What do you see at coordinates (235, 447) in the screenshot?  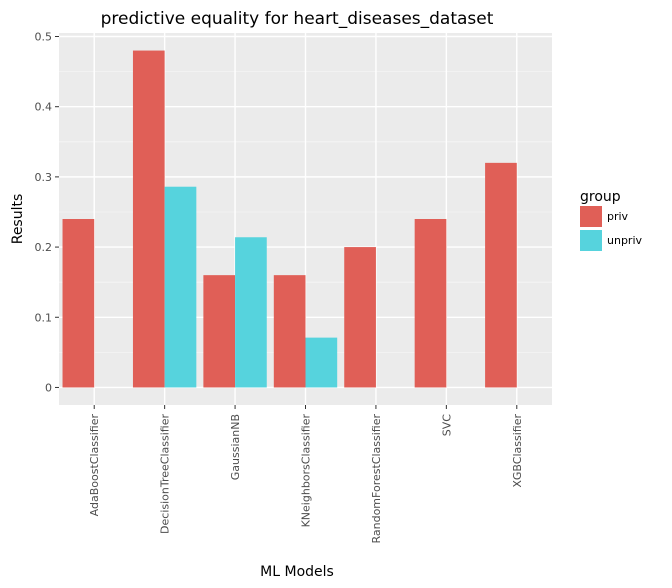 I see `x-tick-label: GaussianNB` at bounding box center [235, 447].